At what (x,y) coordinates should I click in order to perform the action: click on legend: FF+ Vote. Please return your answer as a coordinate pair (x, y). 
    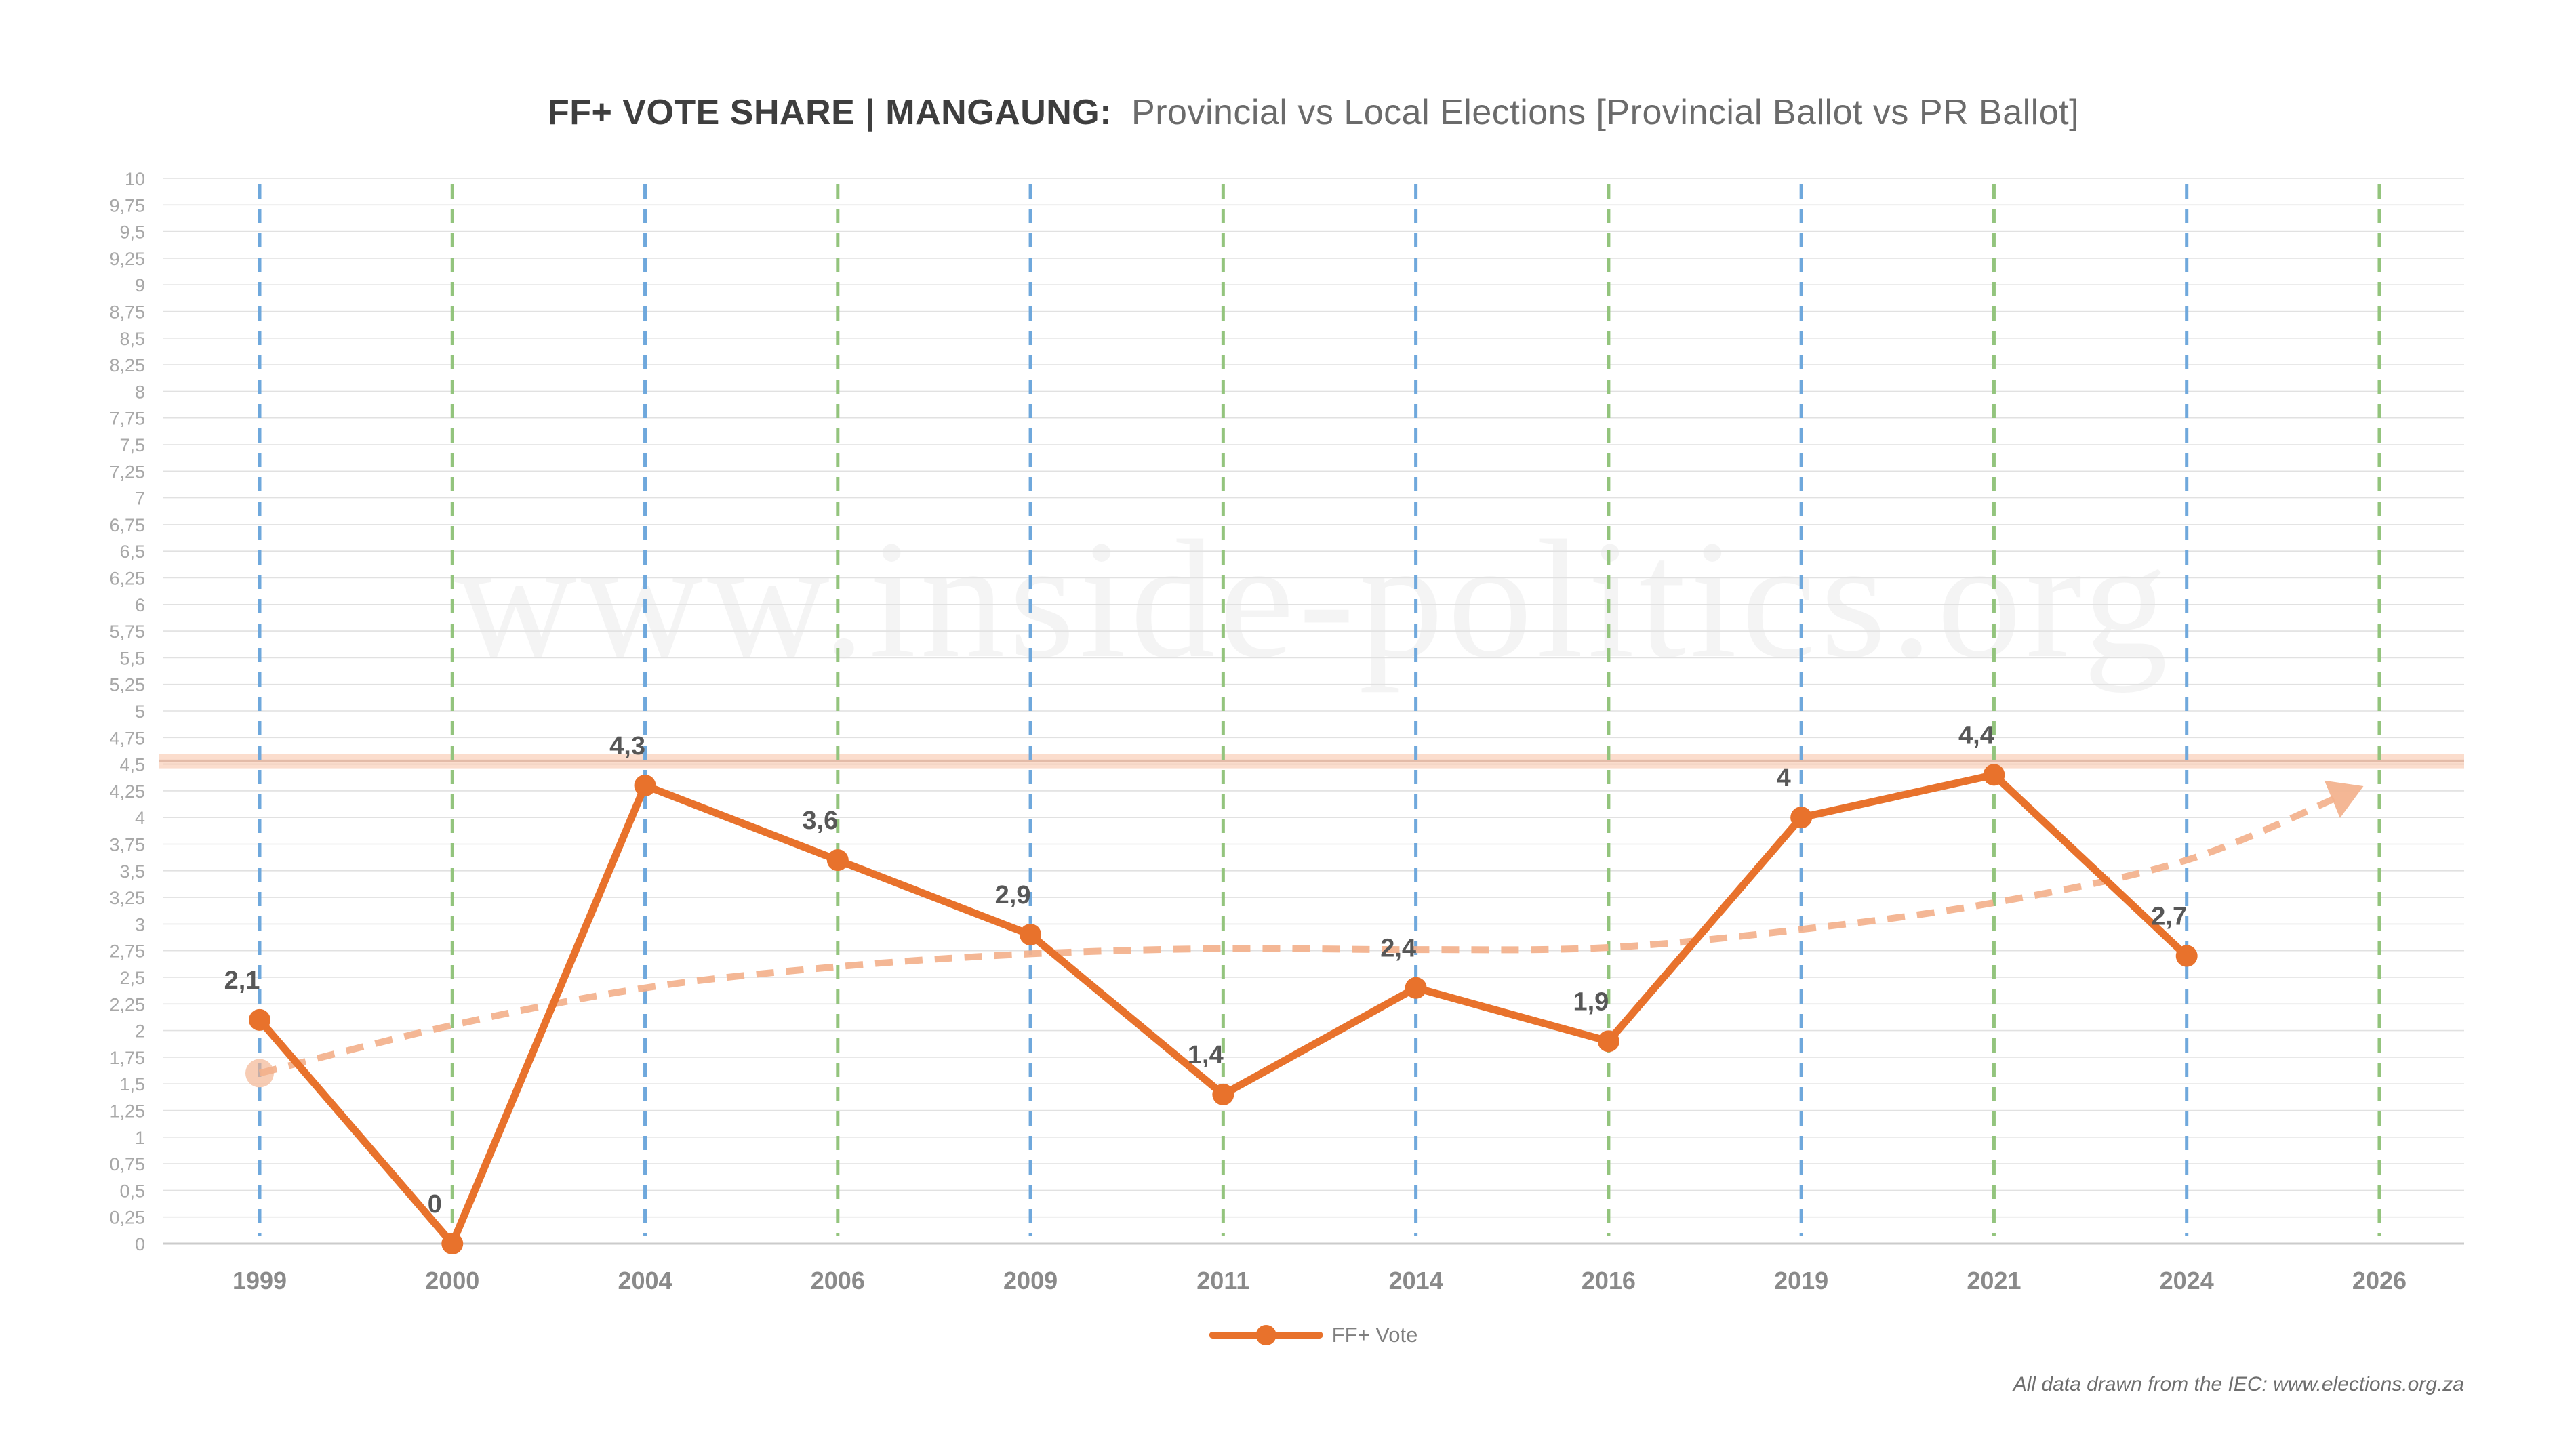
    Looking at the image, I should click on (1313, 1335).